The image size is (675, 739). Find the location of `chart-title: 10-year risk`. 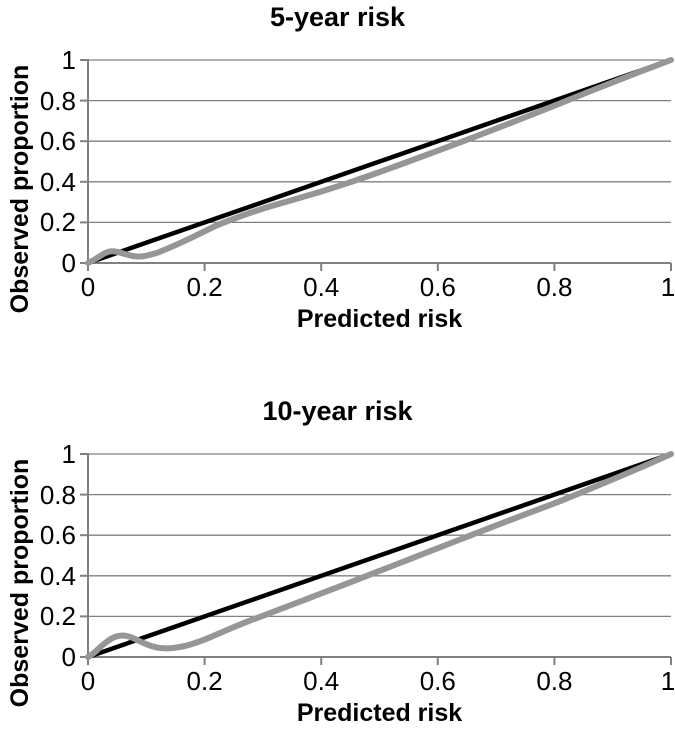

chart-title: 10-year risk is located at coordinates (337, 411).